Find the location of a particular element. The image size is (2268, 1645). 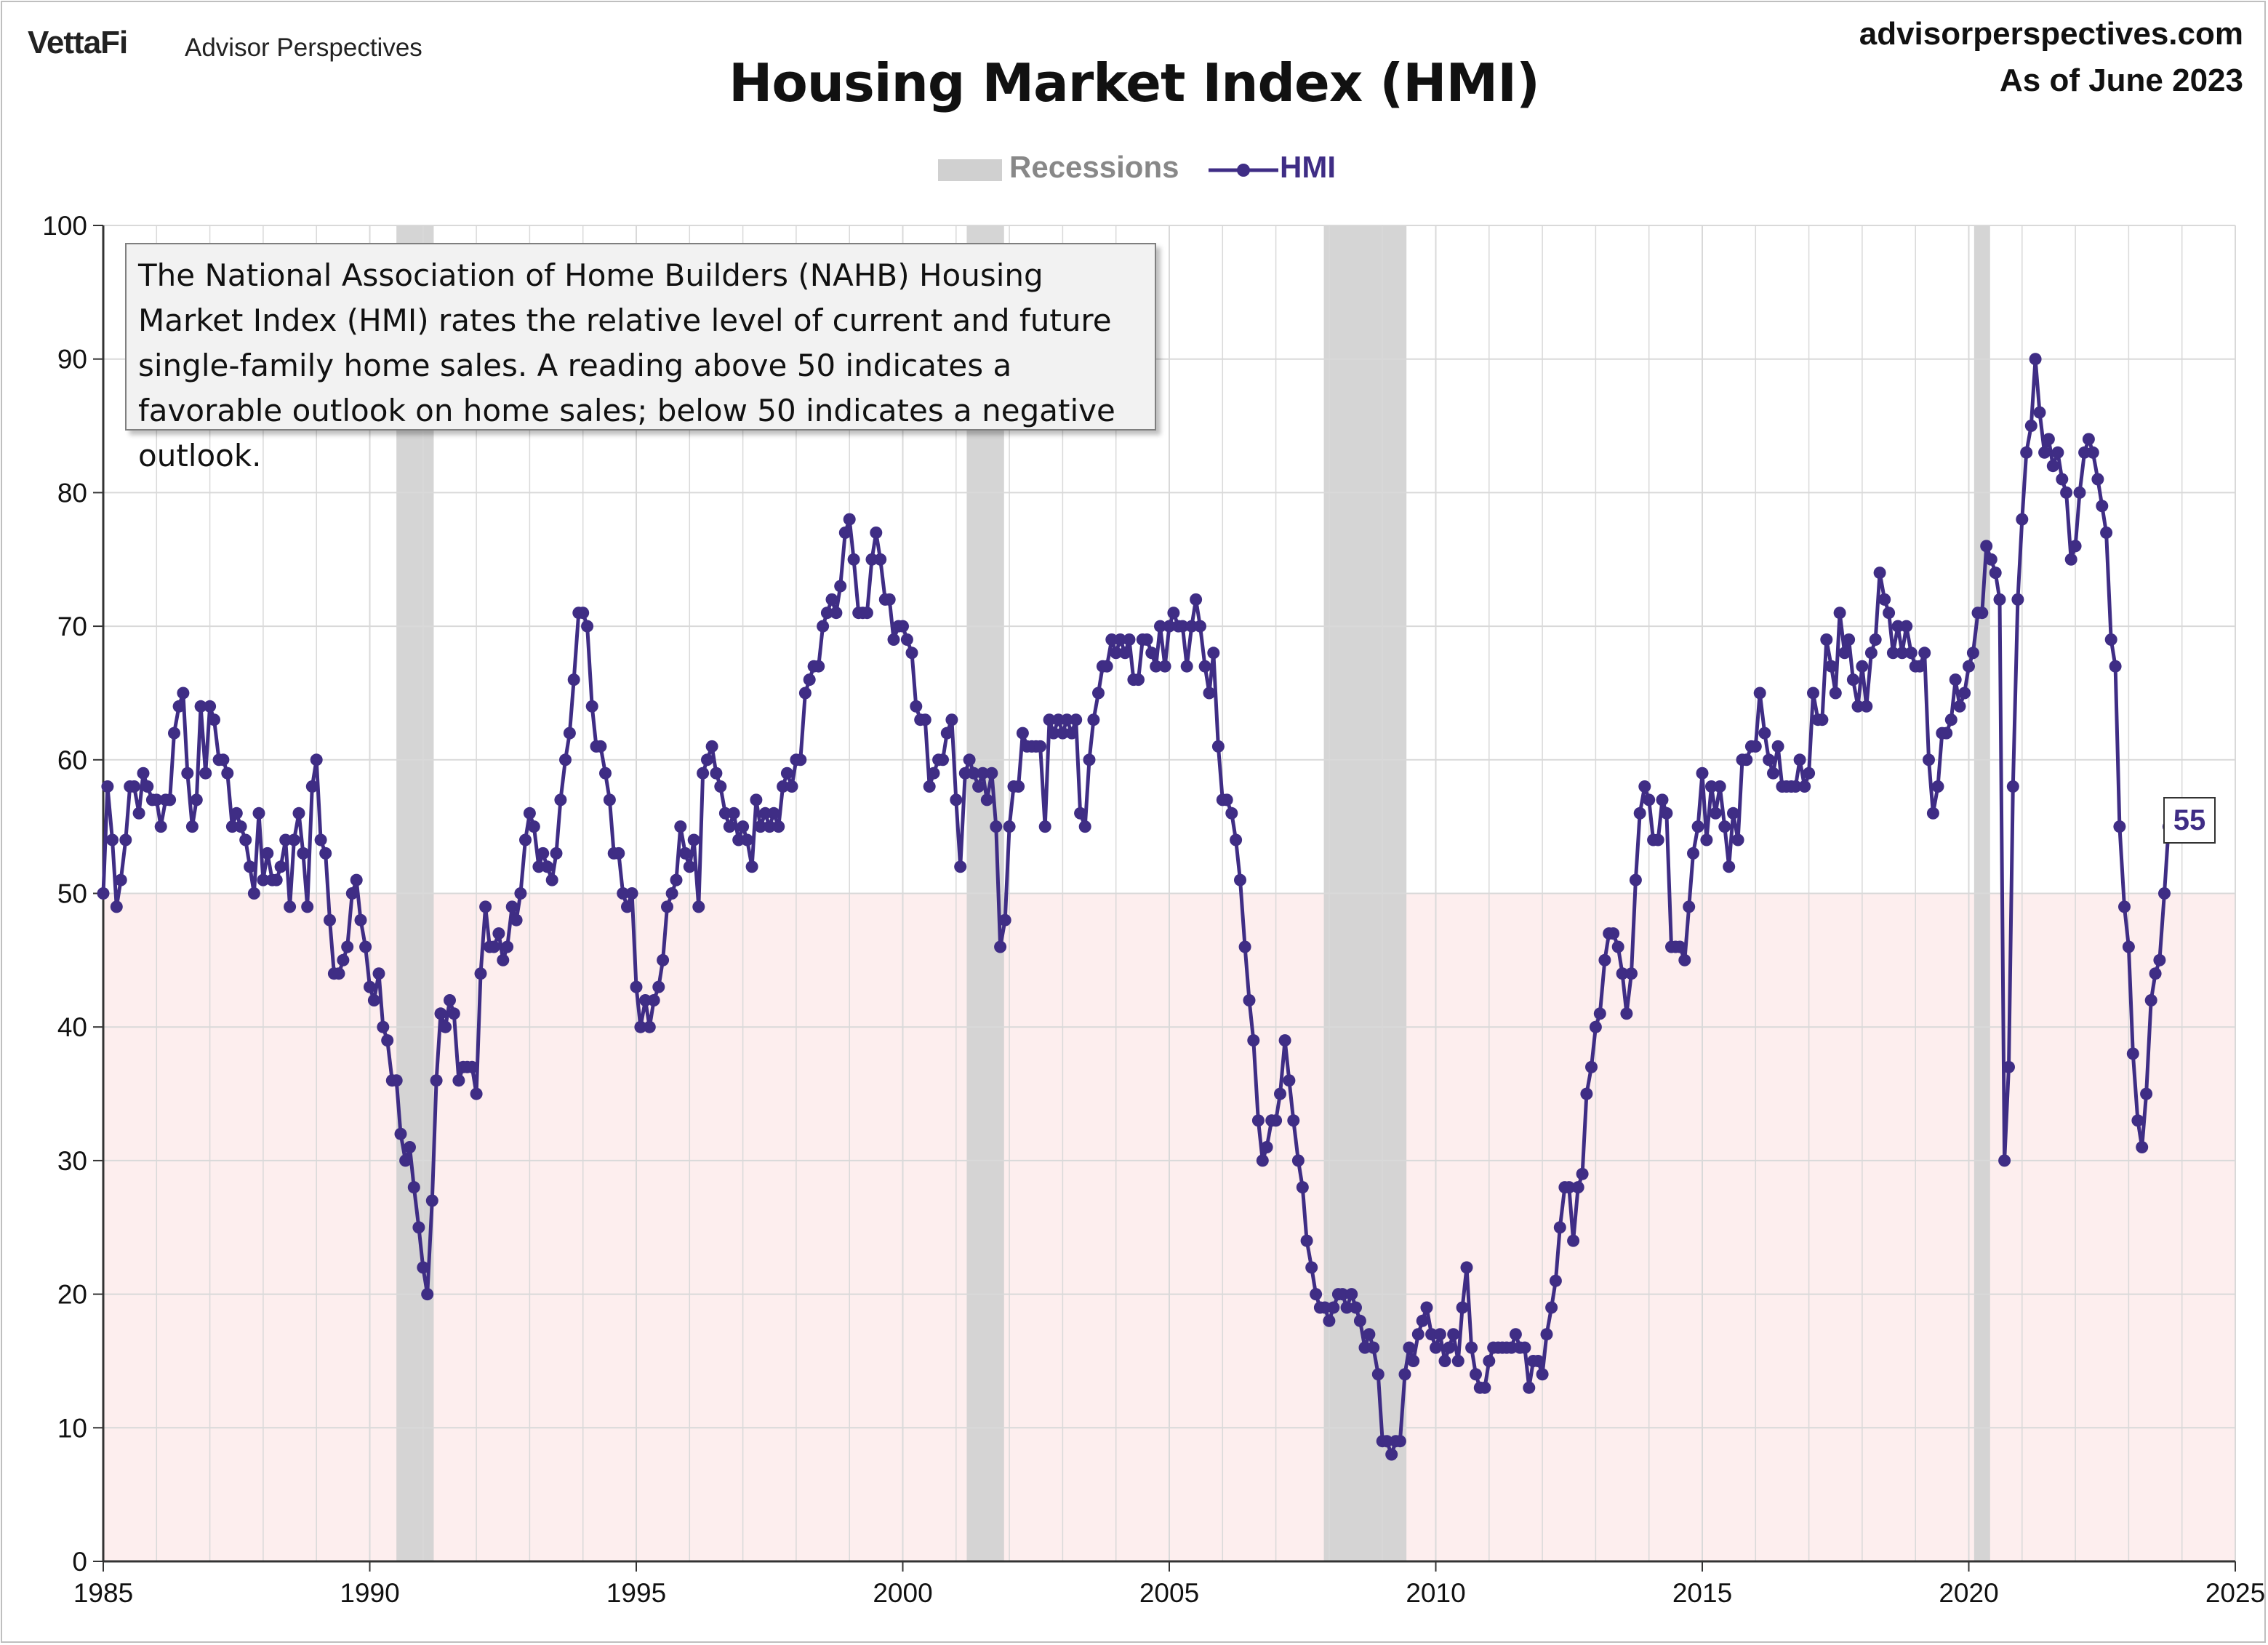

legend-recessions-label: Recessions is located at coordinates (1094, 167).